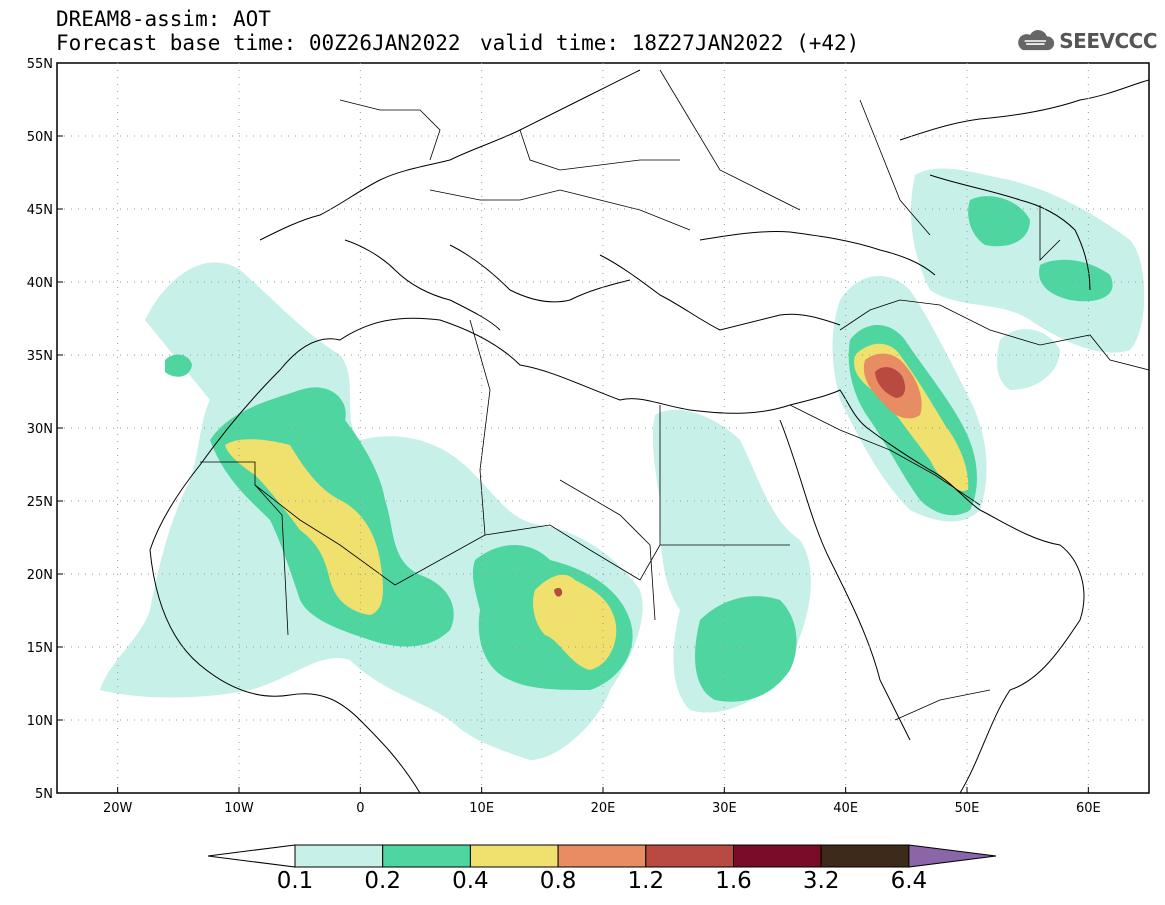  Describe the element at coordinates (40, 721) in the screenshot. I see `lat-tick-label: 10N` at that location.